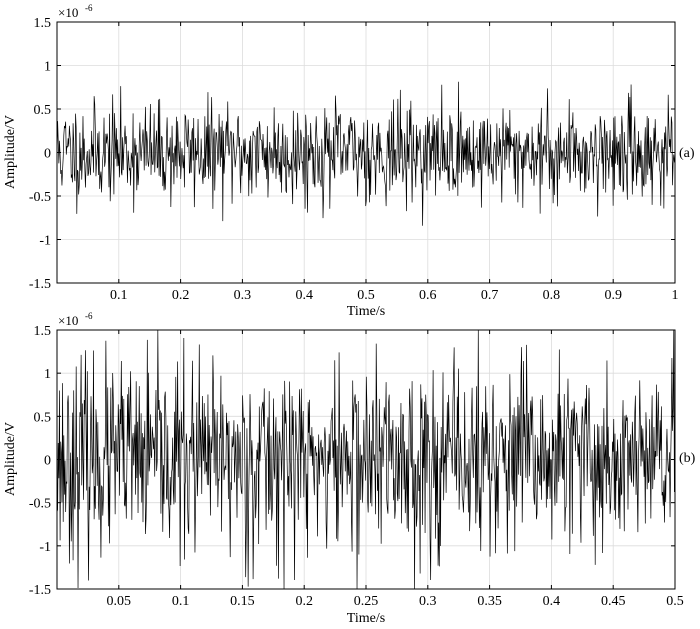  What do you see at coordinates (552, 295) in the screenshot?
I see `x-tick-label: 0.8` at bounding box center [552, 295].